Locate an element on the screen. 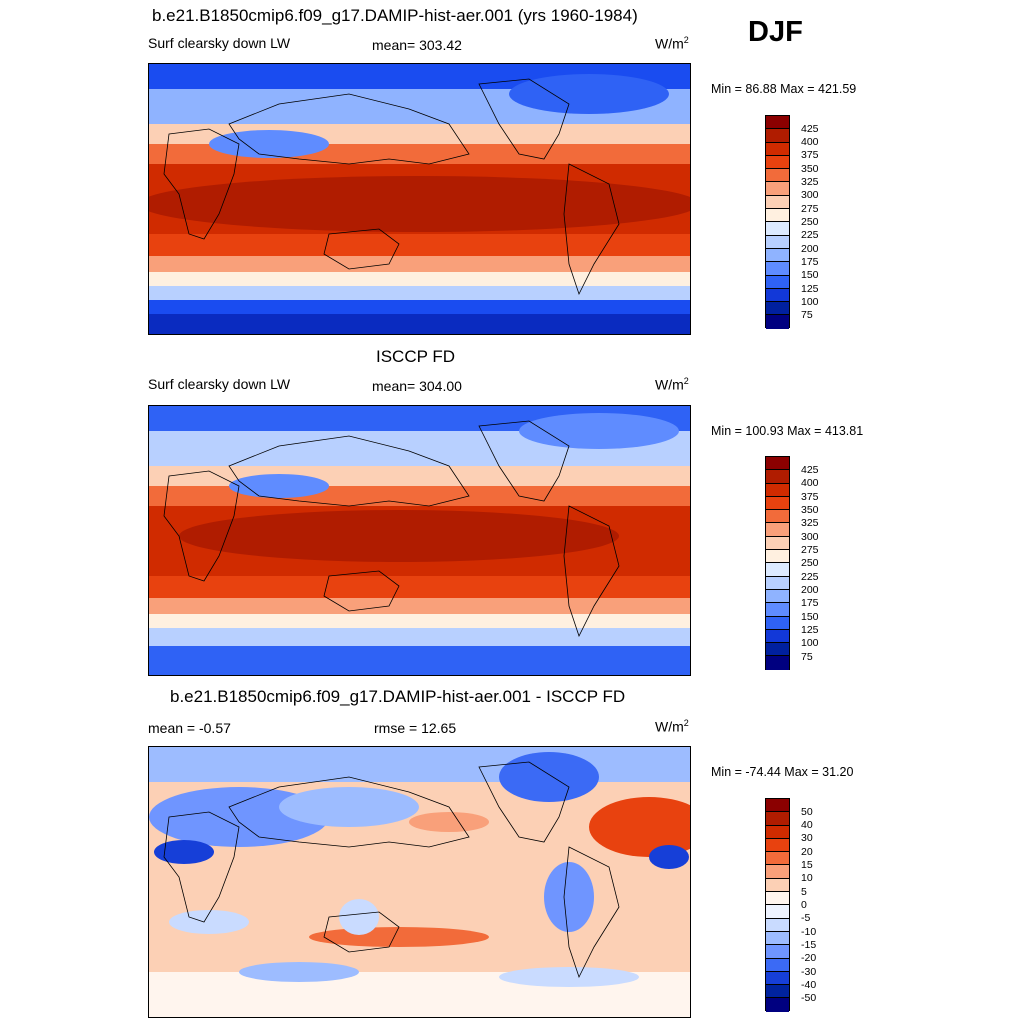 This screenshot has height=1024, width=1024. panel2-variable-label: Surf clearsky down LW is located at coordinates (219, 384).